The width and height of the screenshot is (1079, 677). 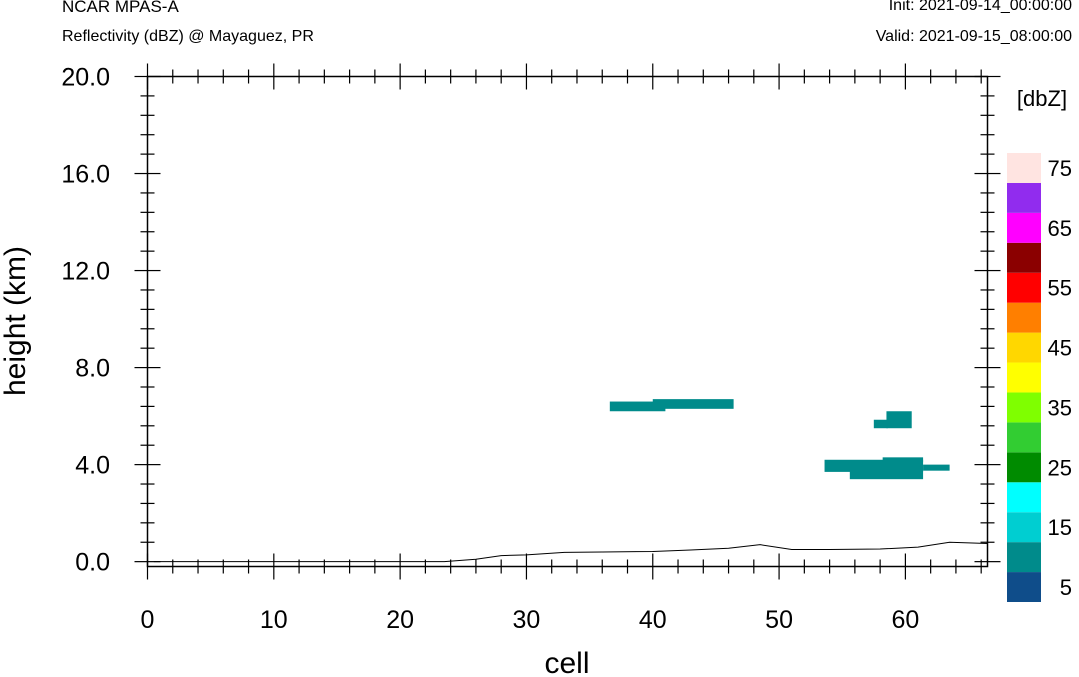 I want to click on model-title: NCAR MPAS-A, so click(x=120, y=8).